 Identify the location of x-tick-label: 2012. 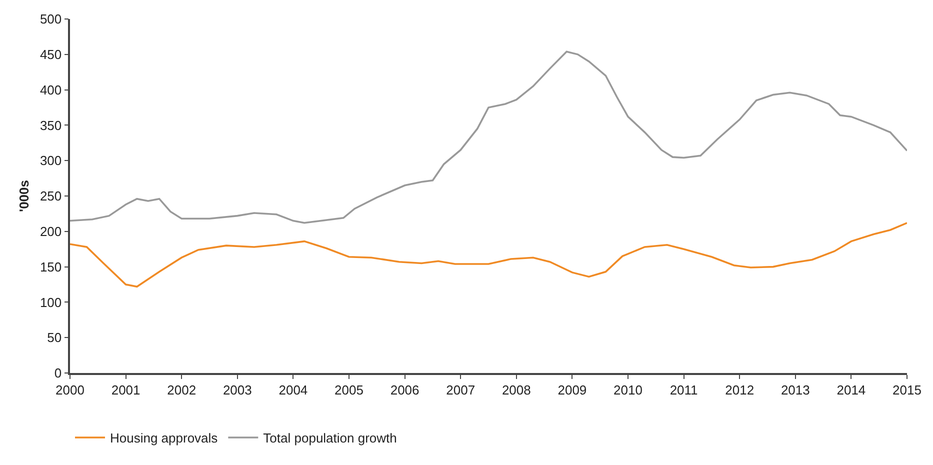
(739, 390).